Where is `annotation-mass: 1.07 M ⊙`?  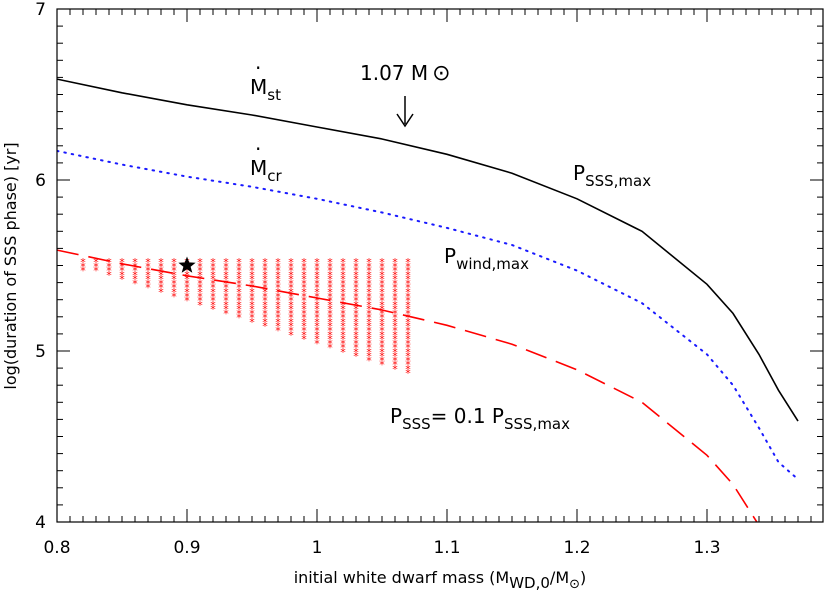 annotation-mass: 1.07 M ⊙ is located at coordinates (405, 94).